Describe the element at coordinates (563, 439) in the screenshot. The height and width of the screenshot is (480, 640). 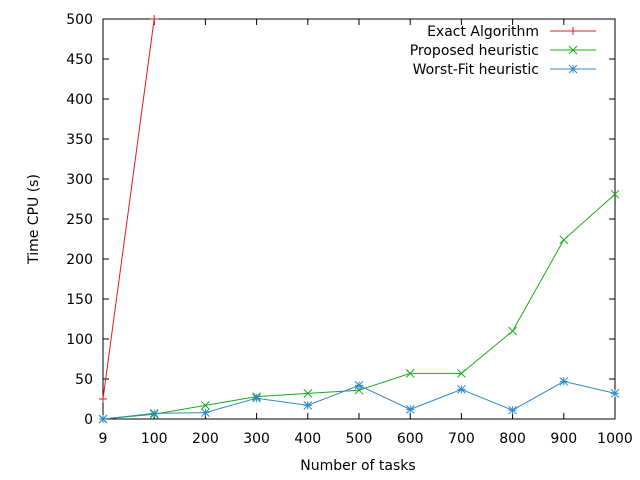
I see `x-tick-label: 900` at that location.